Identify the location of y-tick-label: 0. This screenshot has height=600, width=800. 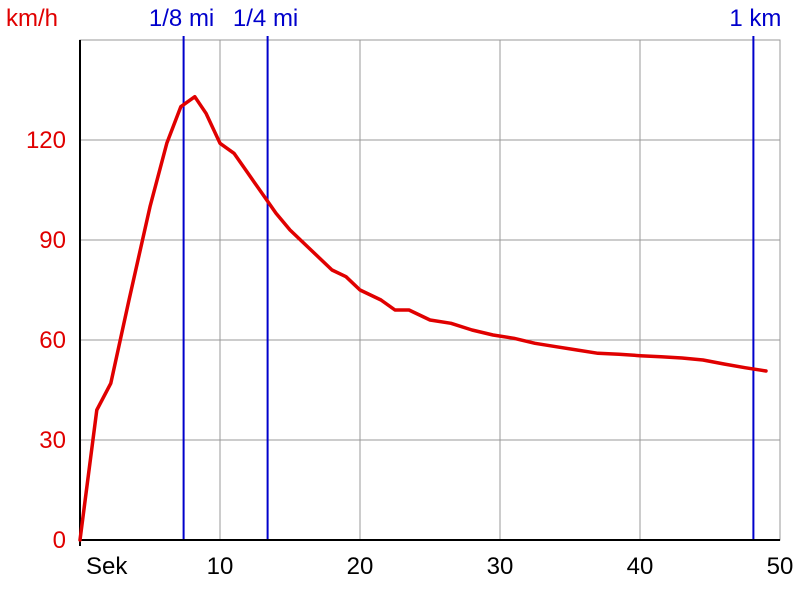
(59, 540).